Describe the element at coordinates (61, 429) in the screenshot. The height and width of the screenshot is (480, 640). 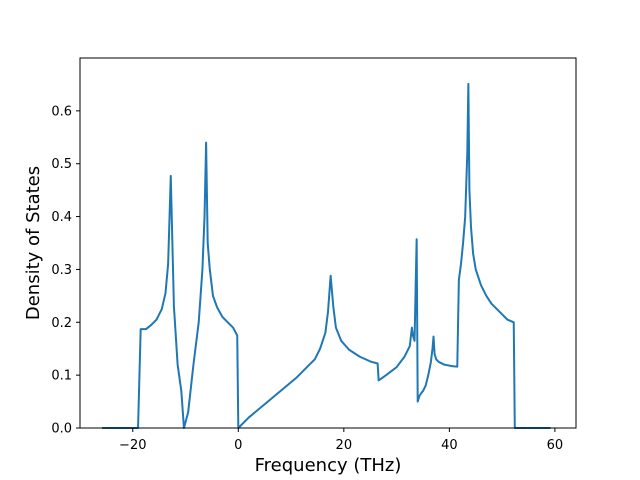
I see `y-tick-label: 0.0` at that location.